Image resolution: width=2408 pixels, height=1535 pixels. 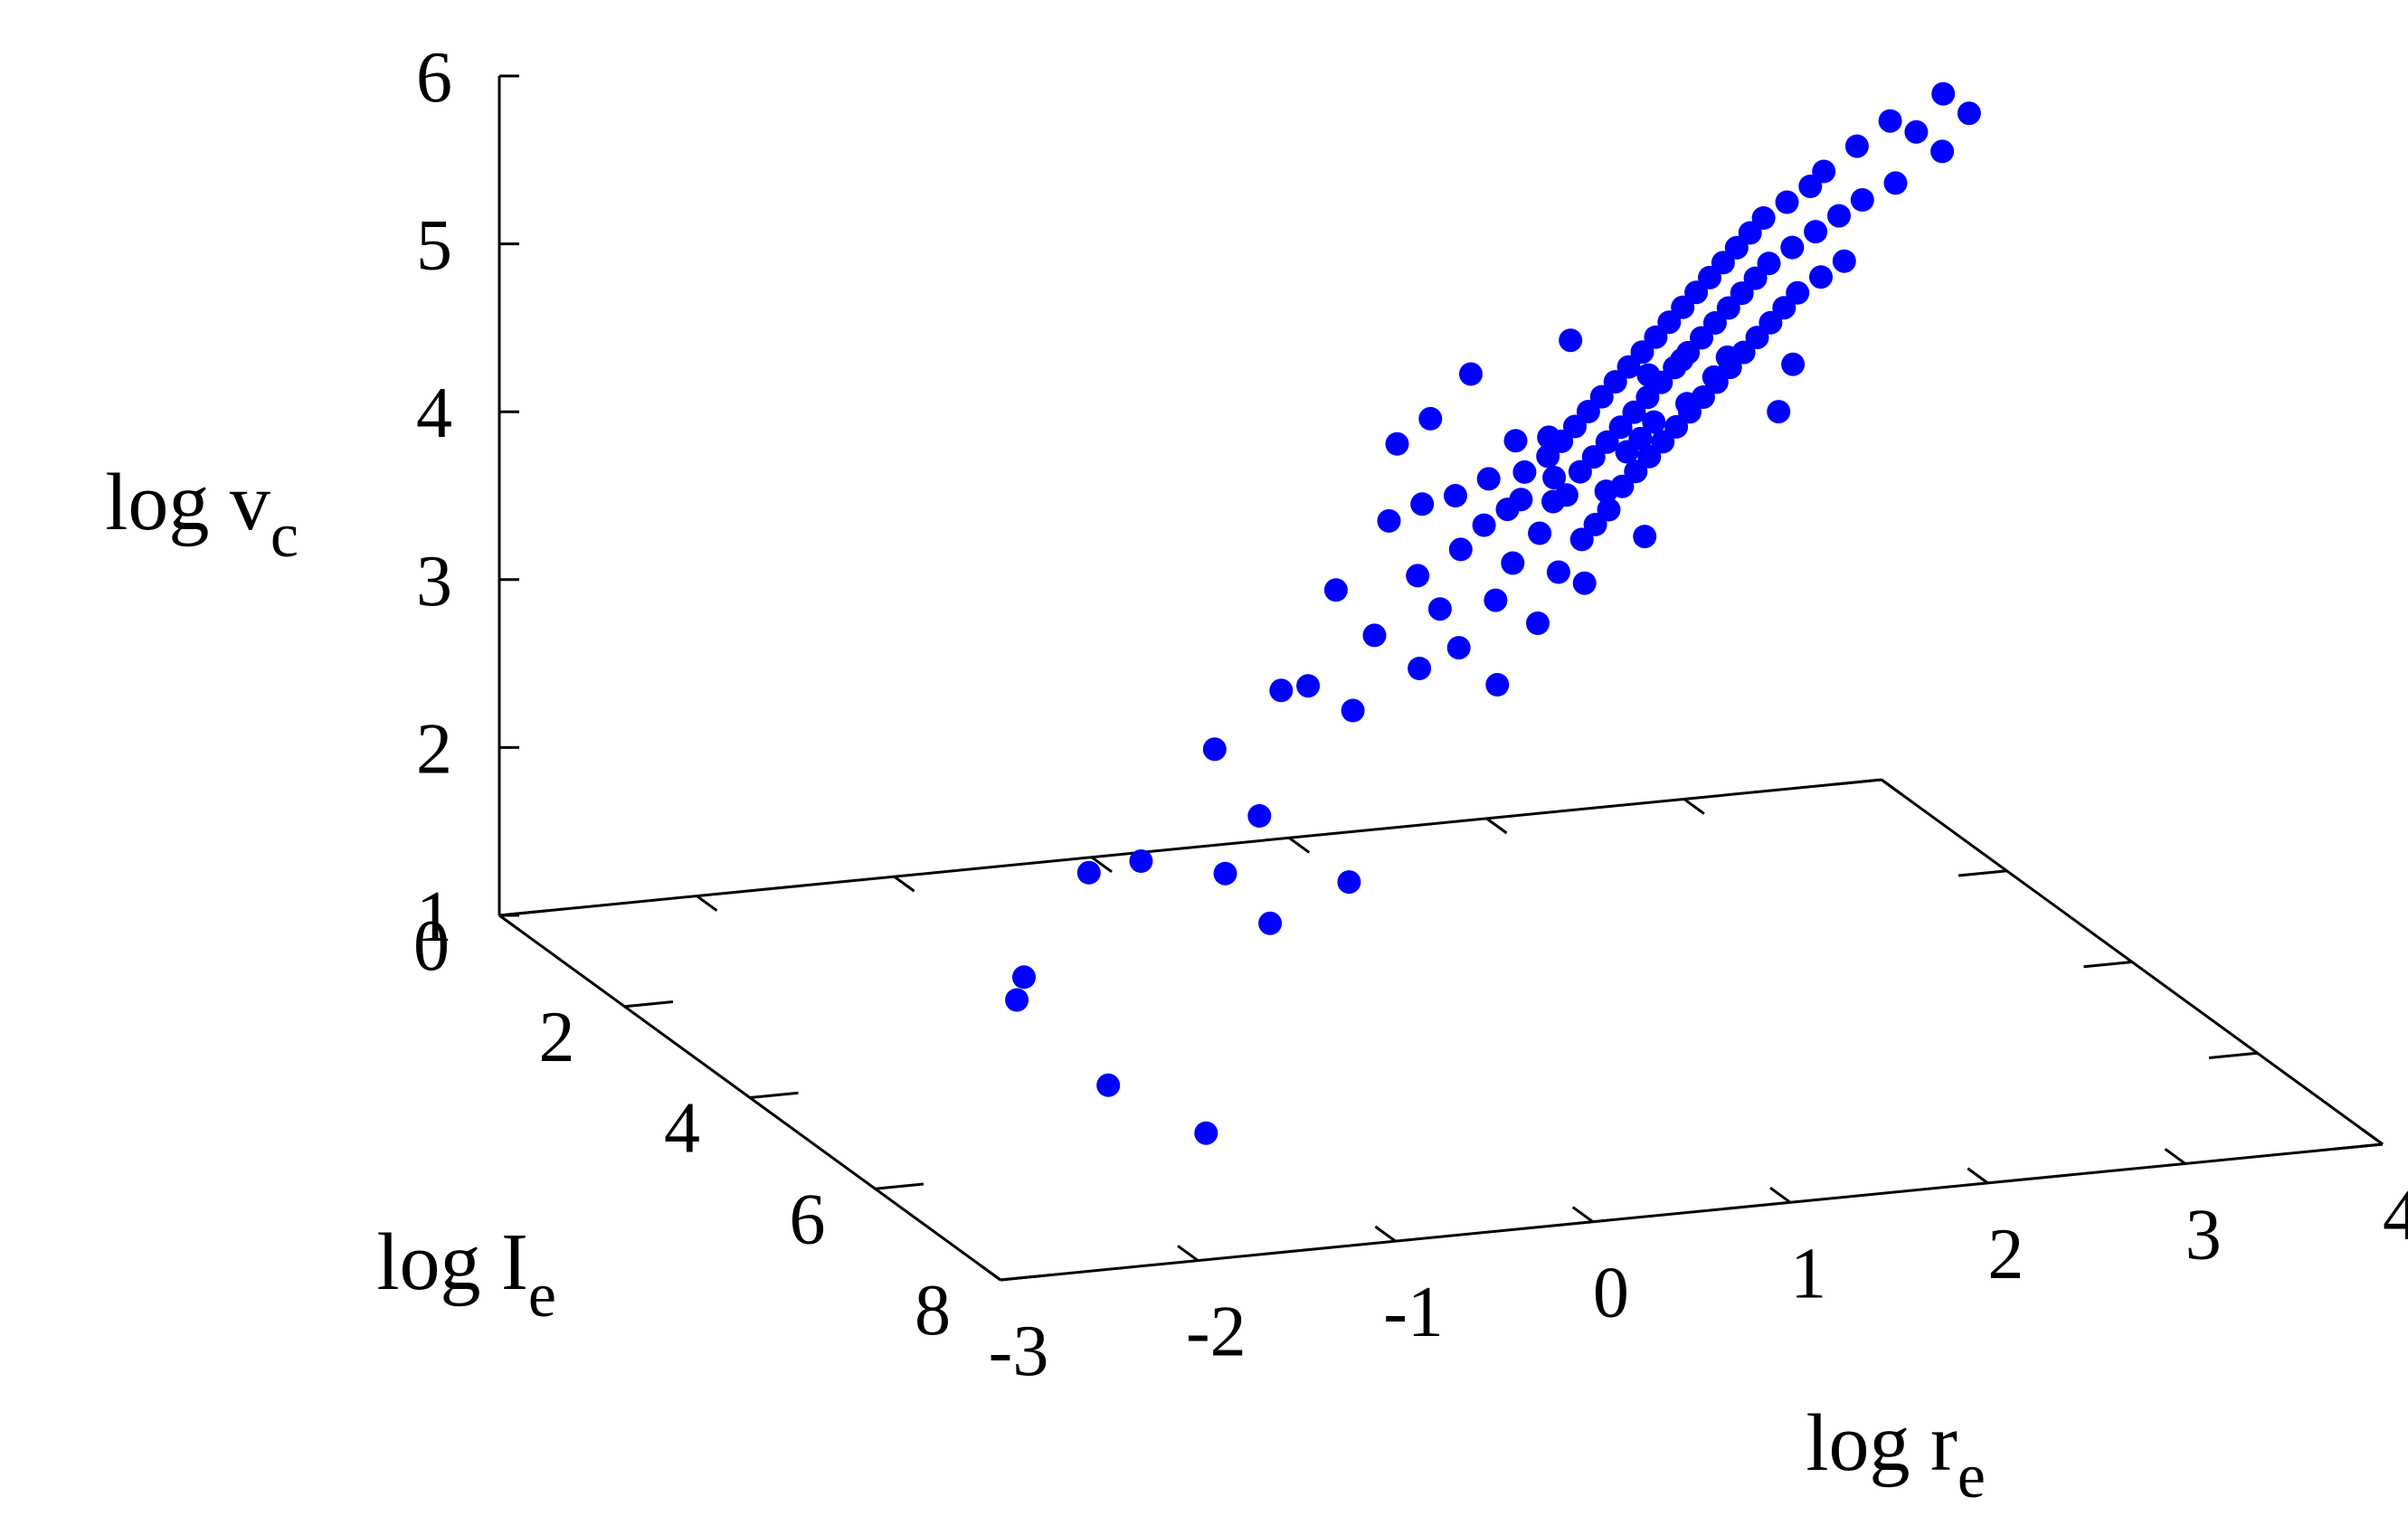 I want to click on z-axis-title-sub: c, so click(x=285, y=536).